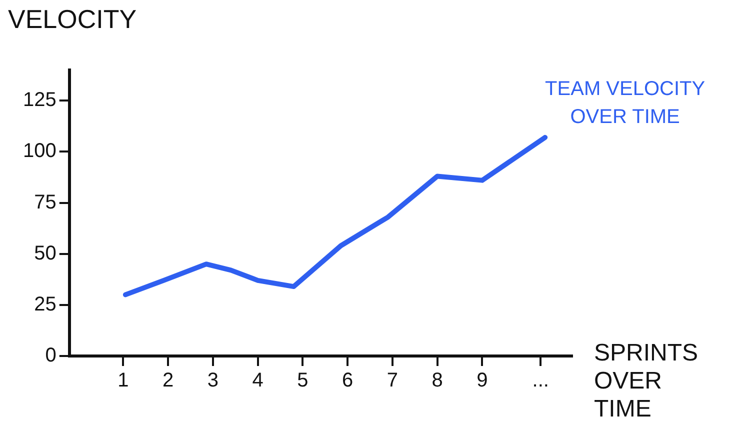 The height and width of the screenshot is (436, 742). What do you see at coordinates (348, 381) in the screenshot?
I see `x-tick-label: 6` at bounding box center [348, 381].